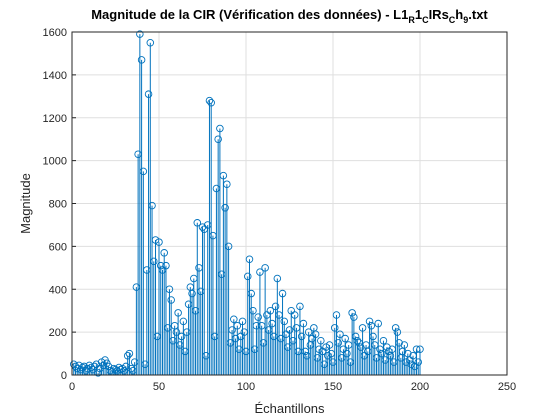 The width and height of the screenshot is (560, 420). Describe the element at coordinates (55, 162) in the screenshot. I see `y-tick-label: 1000` at that location.